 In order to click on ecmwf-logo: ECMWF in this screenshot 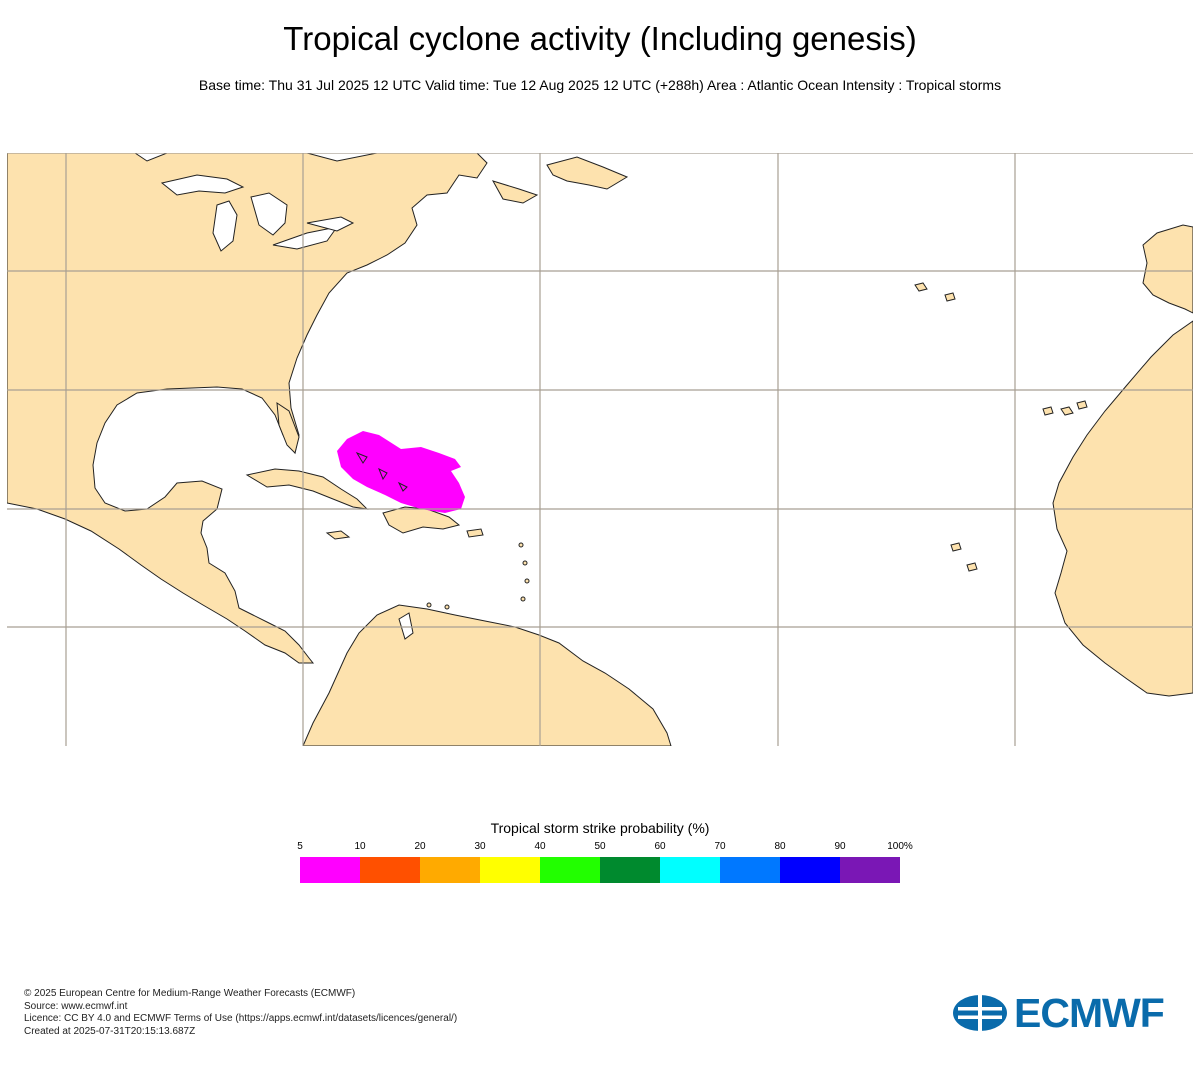, I will do `click(1067, 1013)`.